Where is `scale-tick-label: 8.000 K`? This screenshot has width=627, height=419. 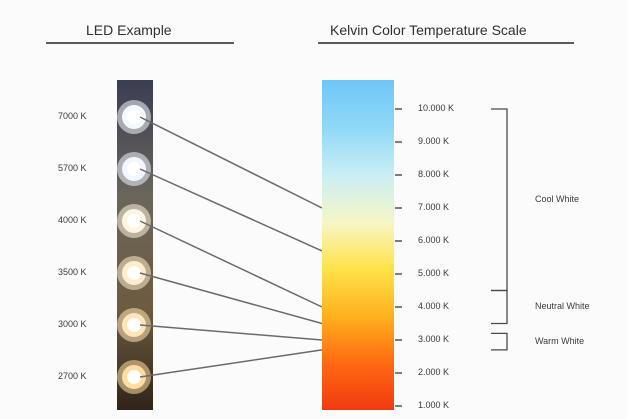 scale-tick-label: 8.000 K is located at coordinates (434, 174).